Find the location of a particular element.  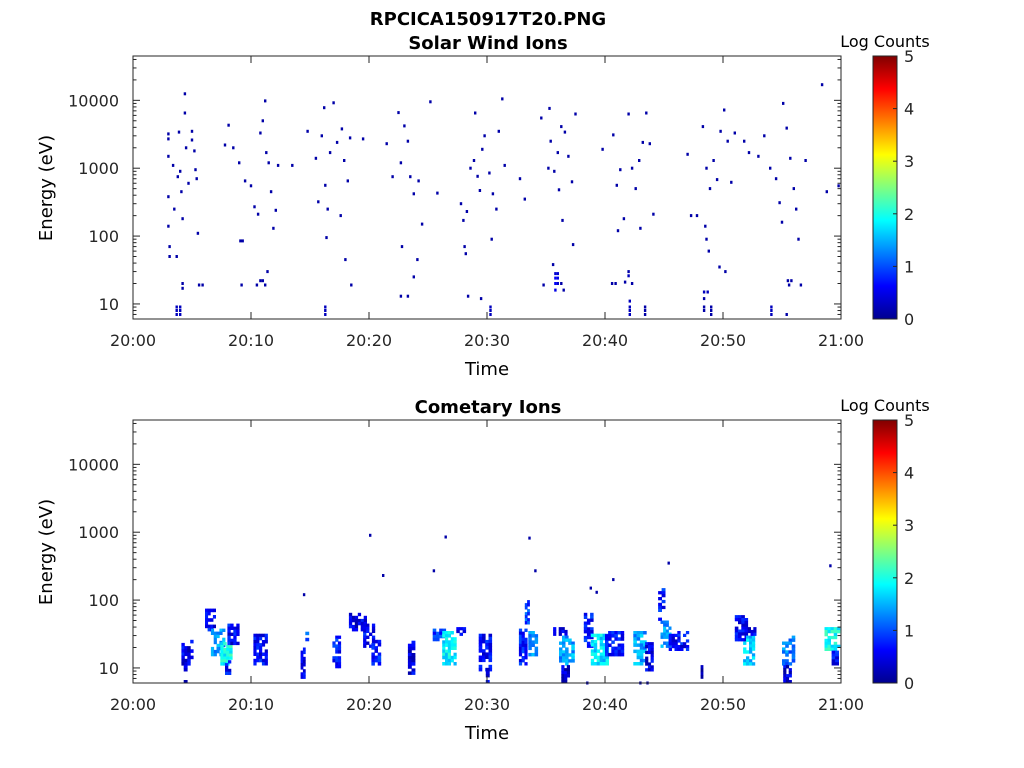

y-tick-label: 10000 is located at coordinates (93, 100).